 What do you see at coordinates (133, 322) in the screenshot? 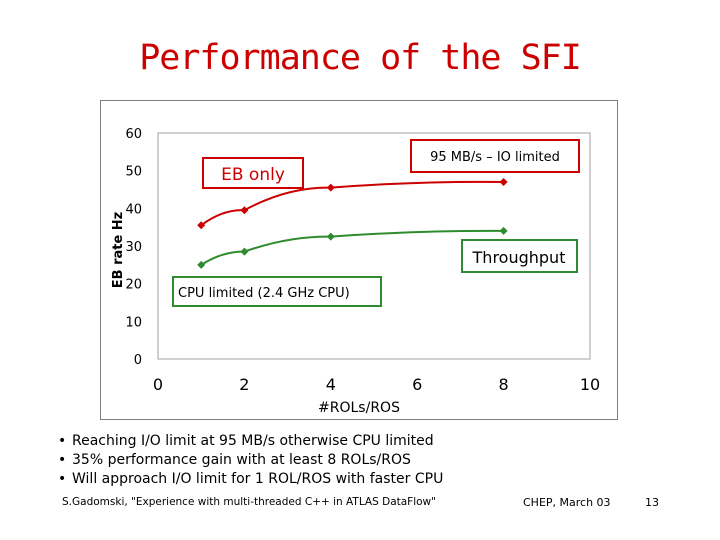
I see `y-tick-label: 10` at bounding box center [133, 322].